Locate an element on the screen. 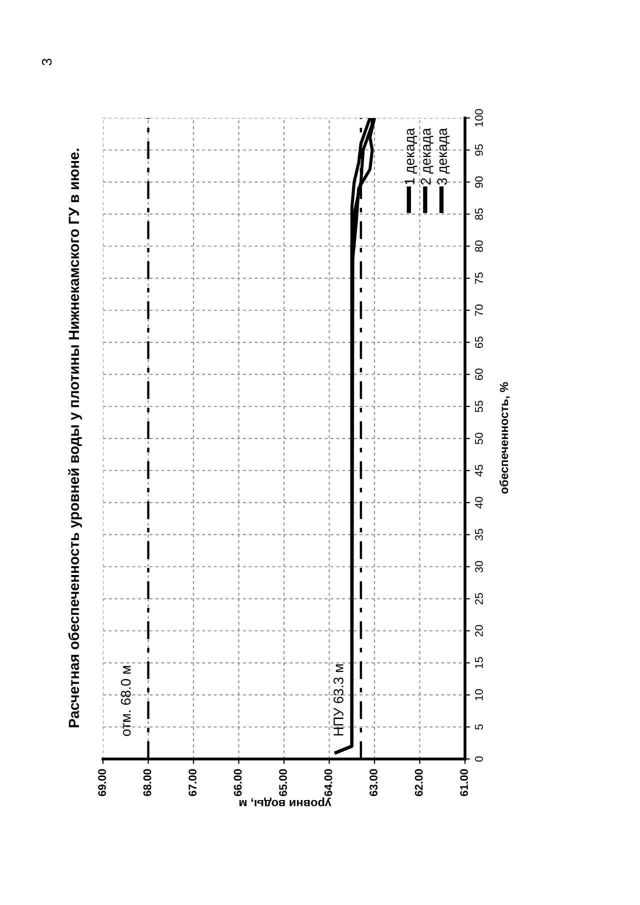  y-tick-label: 10 is located at coordinates (479, 694).